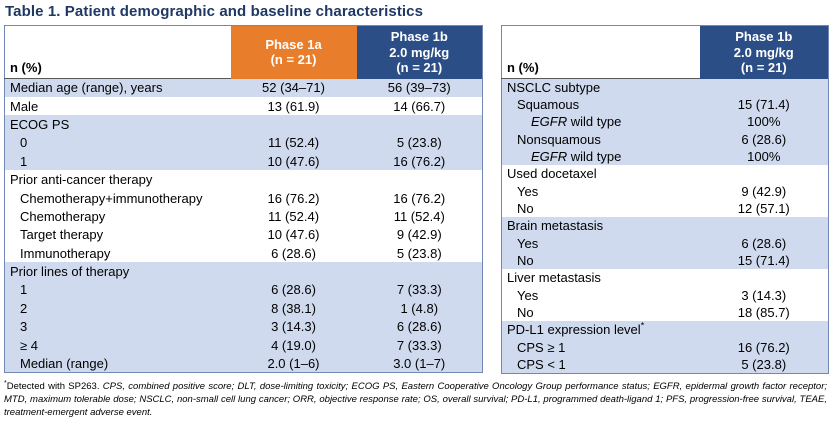 The image size is (831, 425). What do you see at coordinates (419, 88) in the screenshot?
I see `row-value-phase1b: 56 (39–73)` at bounding box center [419, 88].